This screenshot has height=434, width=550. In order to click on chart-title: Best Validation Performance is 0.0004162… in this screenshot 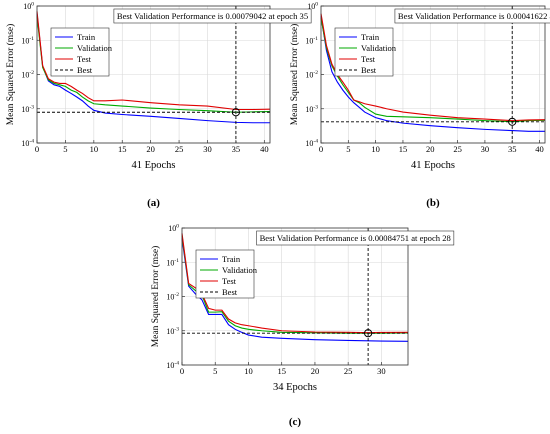, I will do `click(474, 16)`.